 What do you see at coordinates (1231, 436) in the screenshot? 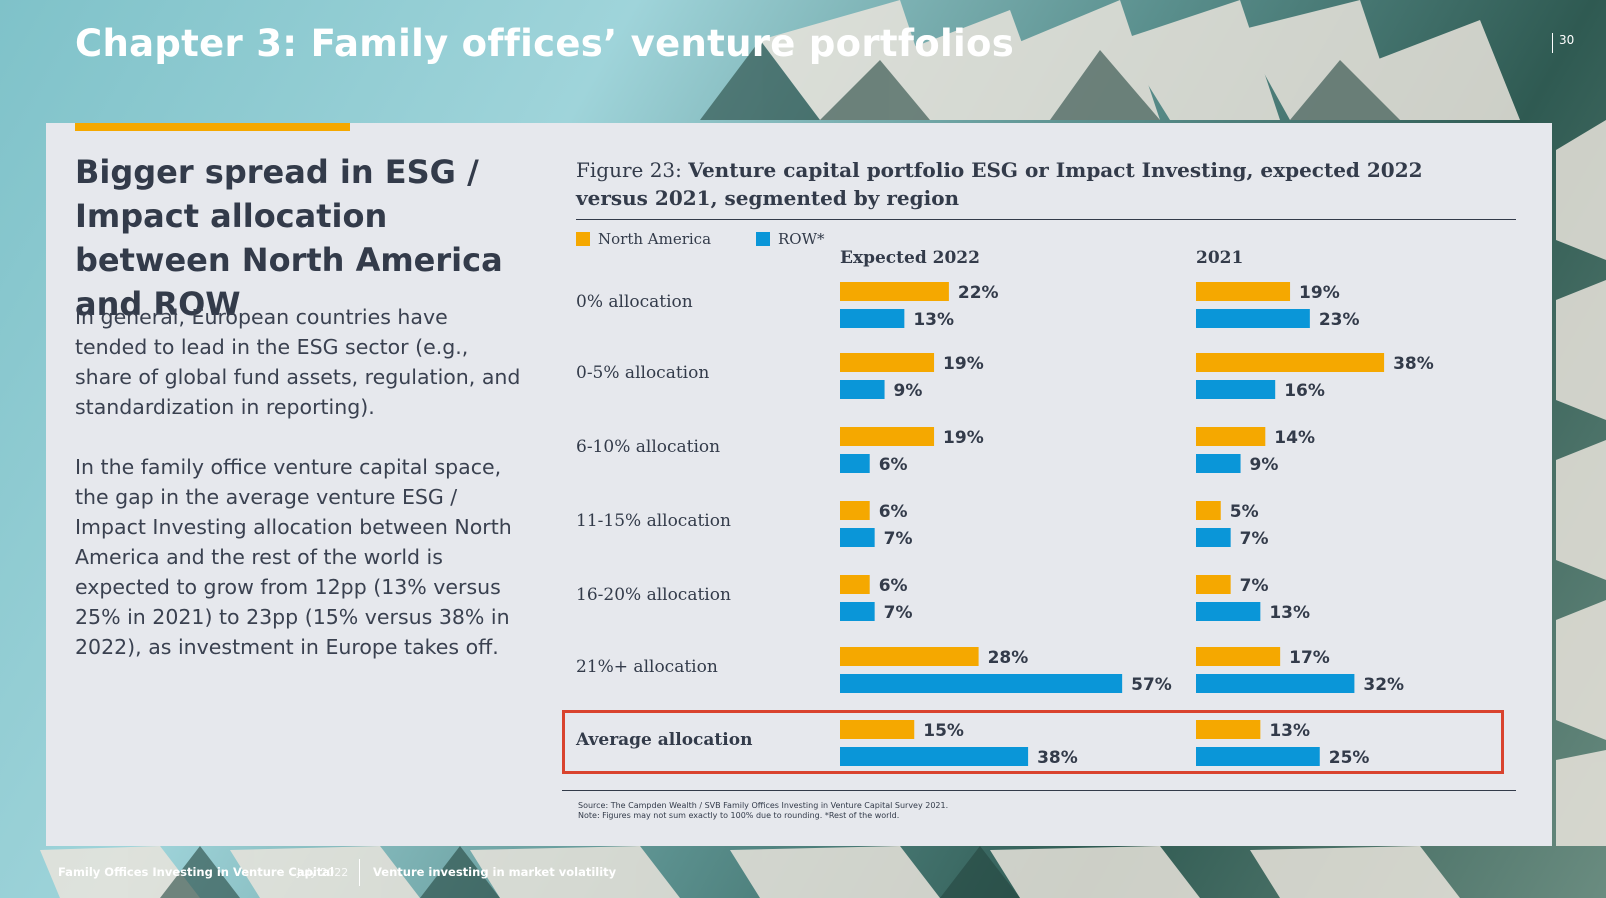
I see `bar-2021-north-america-6-10-allocation` at bounding box center [1231, 436].